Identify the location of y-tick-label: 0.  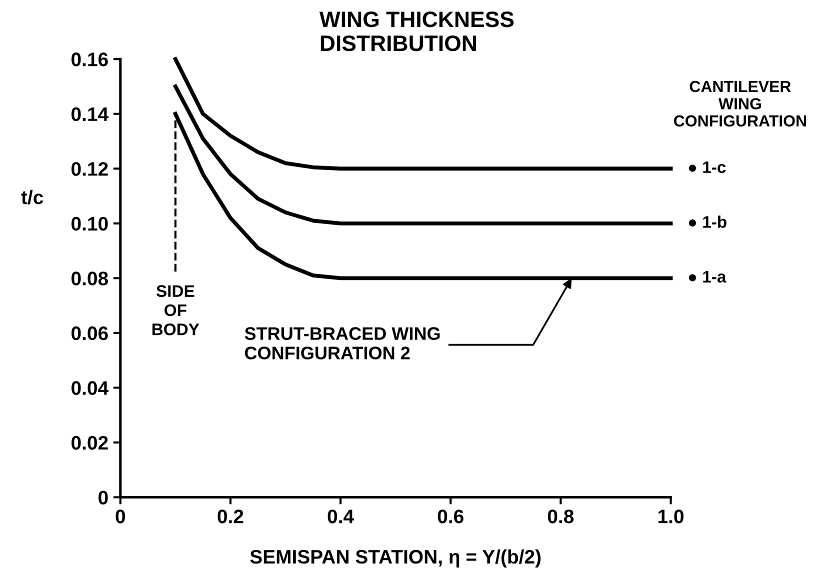
(103, 497).